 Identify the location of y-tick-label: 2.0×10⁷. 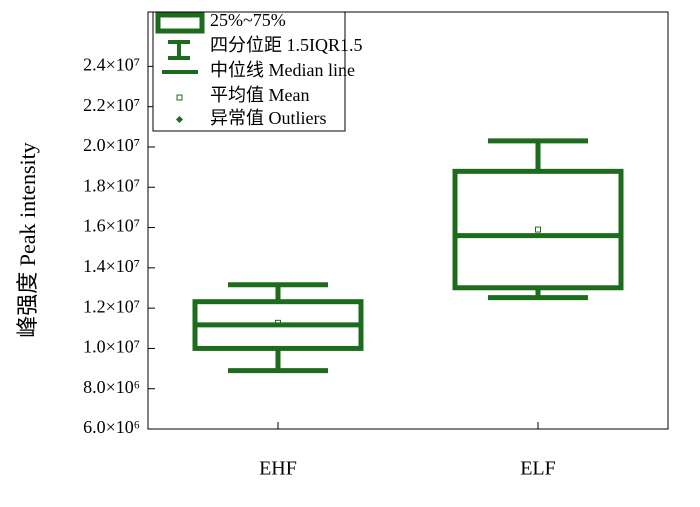
(111, 145).